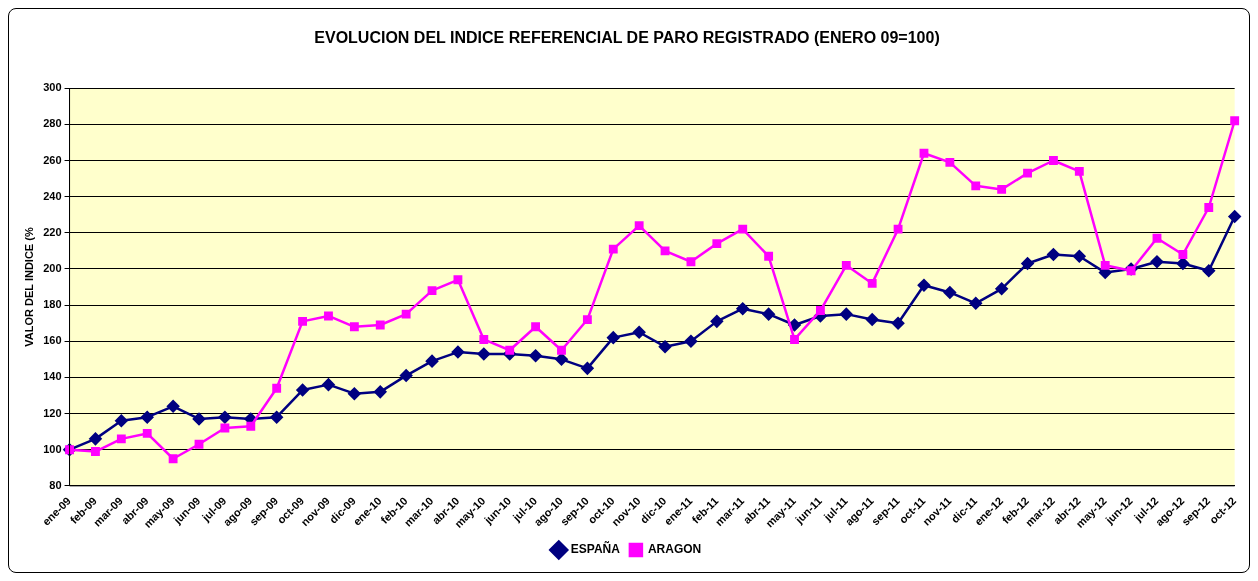  Describe the element at coordinates (627, 38) in the screenshot. I see `chart-title: EVOLUCION DEL INDICE REFERENCIAL DE PARO REGISTRADO (ENERO 09=100)` at that location.